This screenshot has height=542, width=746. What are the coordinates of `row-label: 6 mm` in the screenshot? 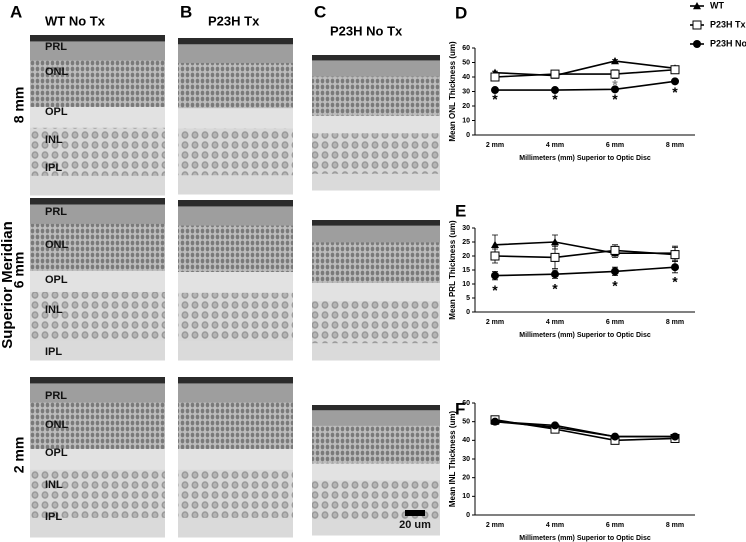 It's located at (19, 270).